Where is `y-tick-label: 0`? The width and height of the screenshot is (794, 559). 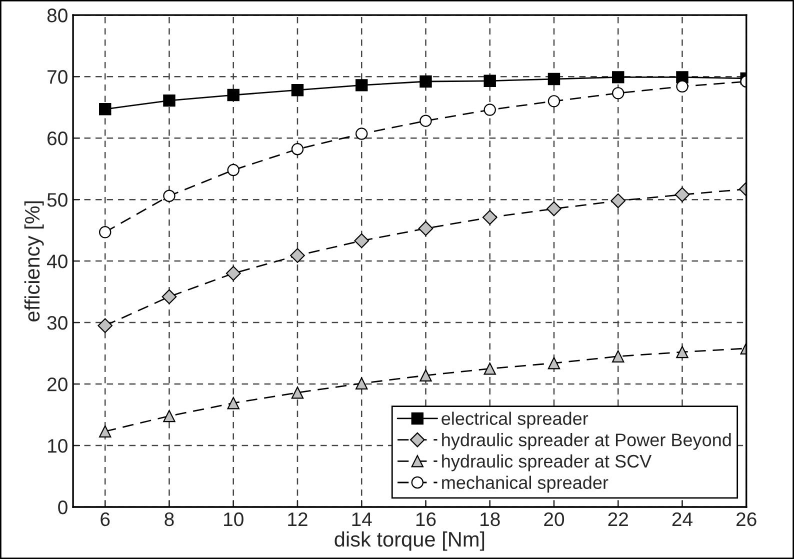 y-tick-label: 0 is located at coordinates (63, 507).